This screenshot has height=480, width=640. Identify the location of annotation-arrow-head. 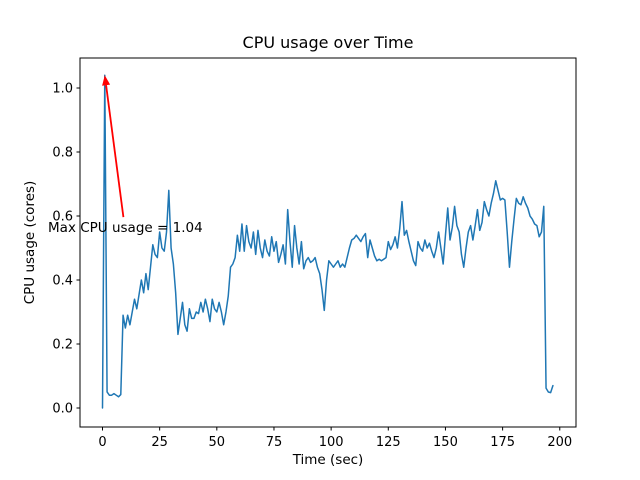
(106, 80).